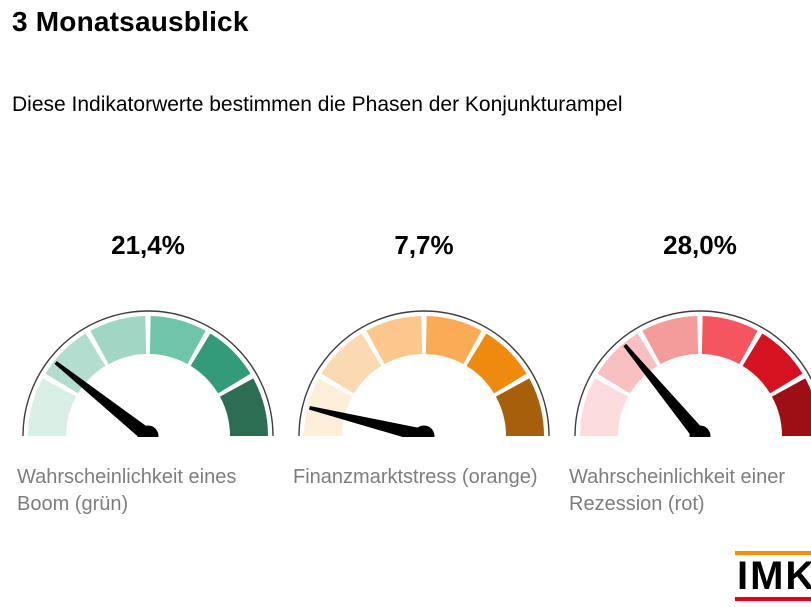  I want to click on gauge-label: Wahrscheinlichkeit einer Rezession (rot), so click(677, 490).